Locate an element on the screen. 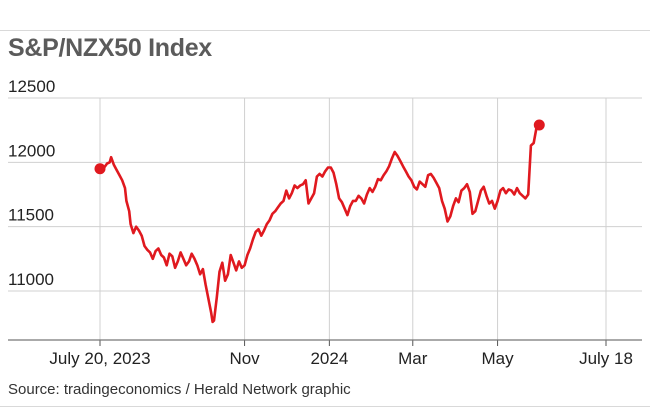  y-tick-label: 12000 is located at coordinates (31, 150).